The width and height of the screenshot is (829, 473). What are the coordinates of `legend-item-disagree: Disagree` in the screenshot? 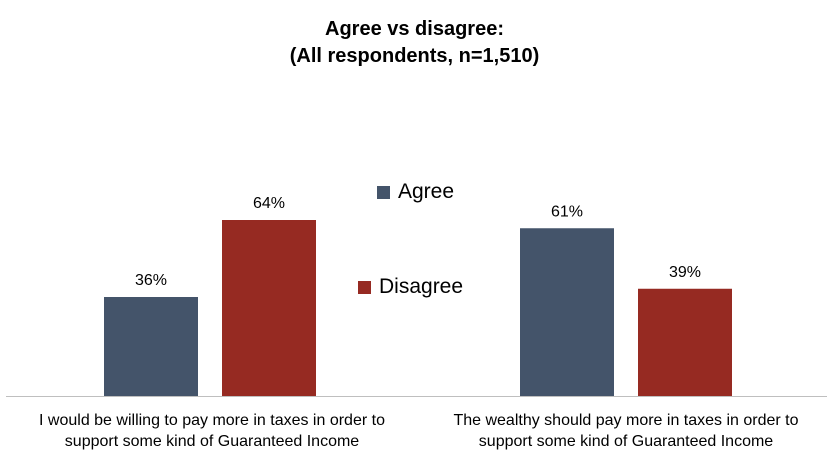 It's located at (410, 287).